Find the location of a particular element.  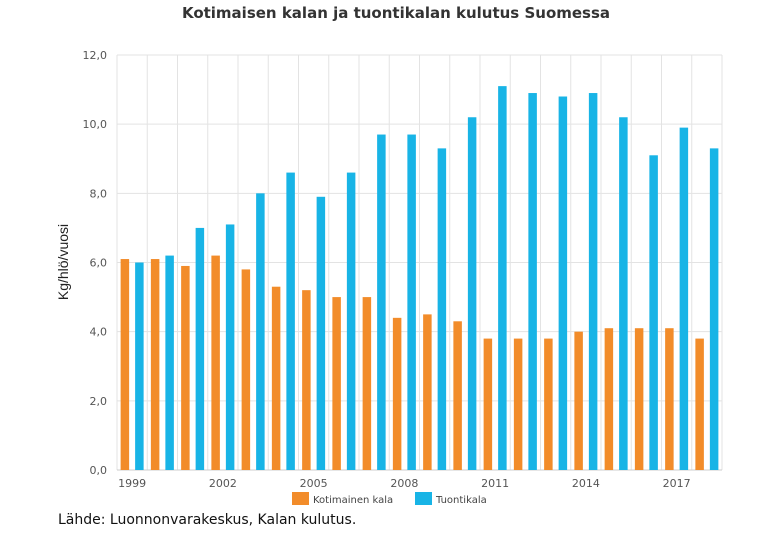

legend-label: Kotimainen kala is located at coordinates (353, 500).